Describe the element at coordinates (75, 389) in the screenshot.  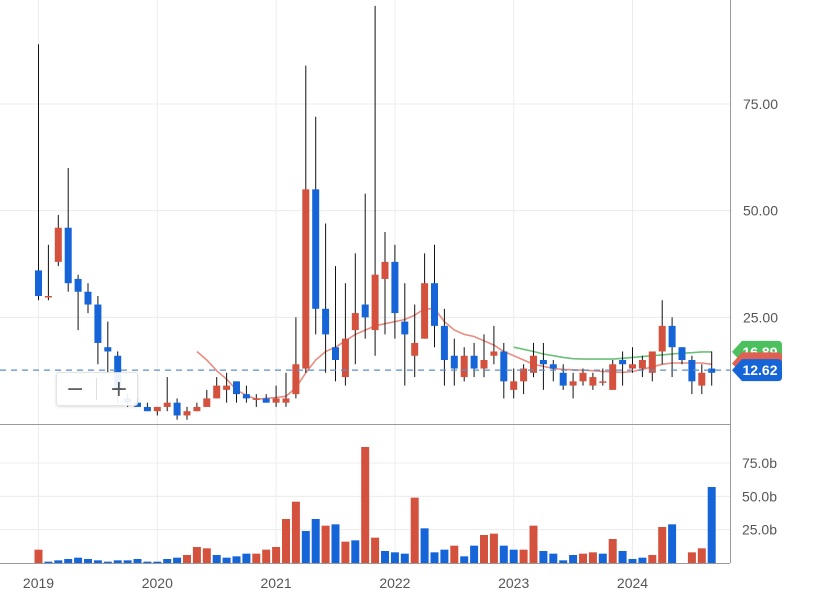
I see `zoom-out-button: −` at that location.